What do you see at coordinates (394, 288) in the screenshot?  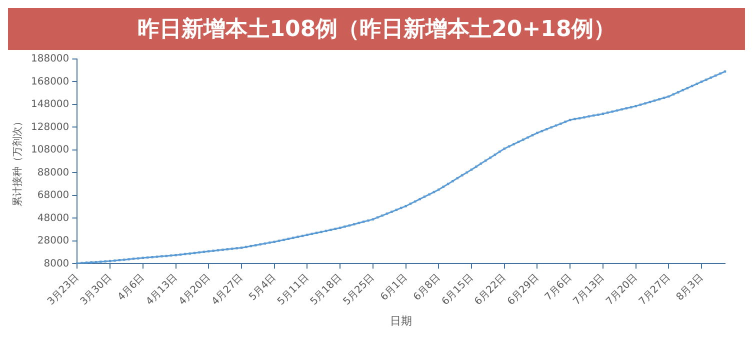 I see `x-tick-label: 6月1日` at bounding box center [394, 288].